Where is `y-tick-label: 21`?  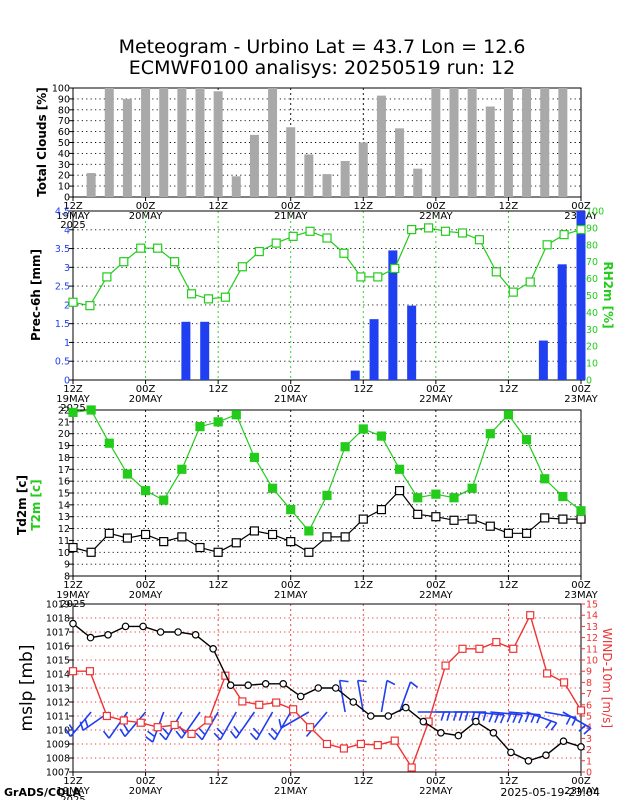
y-tick-label: 21 is located at coordinates (64, 422).